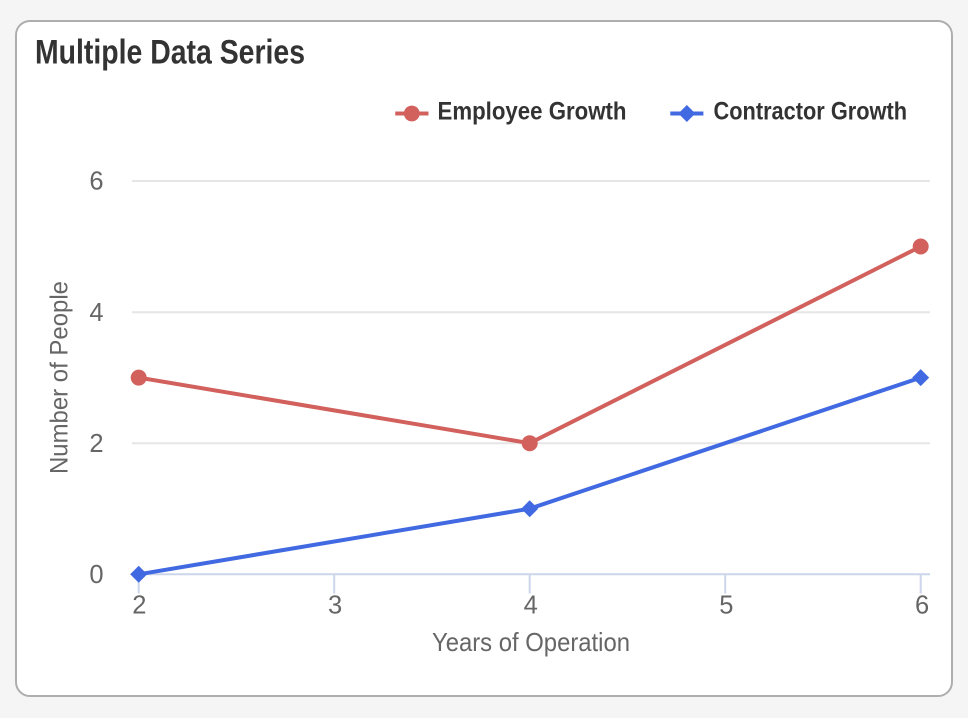 The image size is (968, 718). I want to click on svg-text: Years of Operation, so click(531, 642).